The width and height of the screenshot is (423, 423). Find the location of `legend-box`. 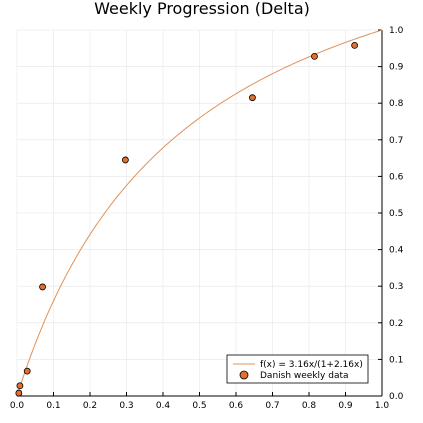

legend-box is located at coordinates (297, 369).